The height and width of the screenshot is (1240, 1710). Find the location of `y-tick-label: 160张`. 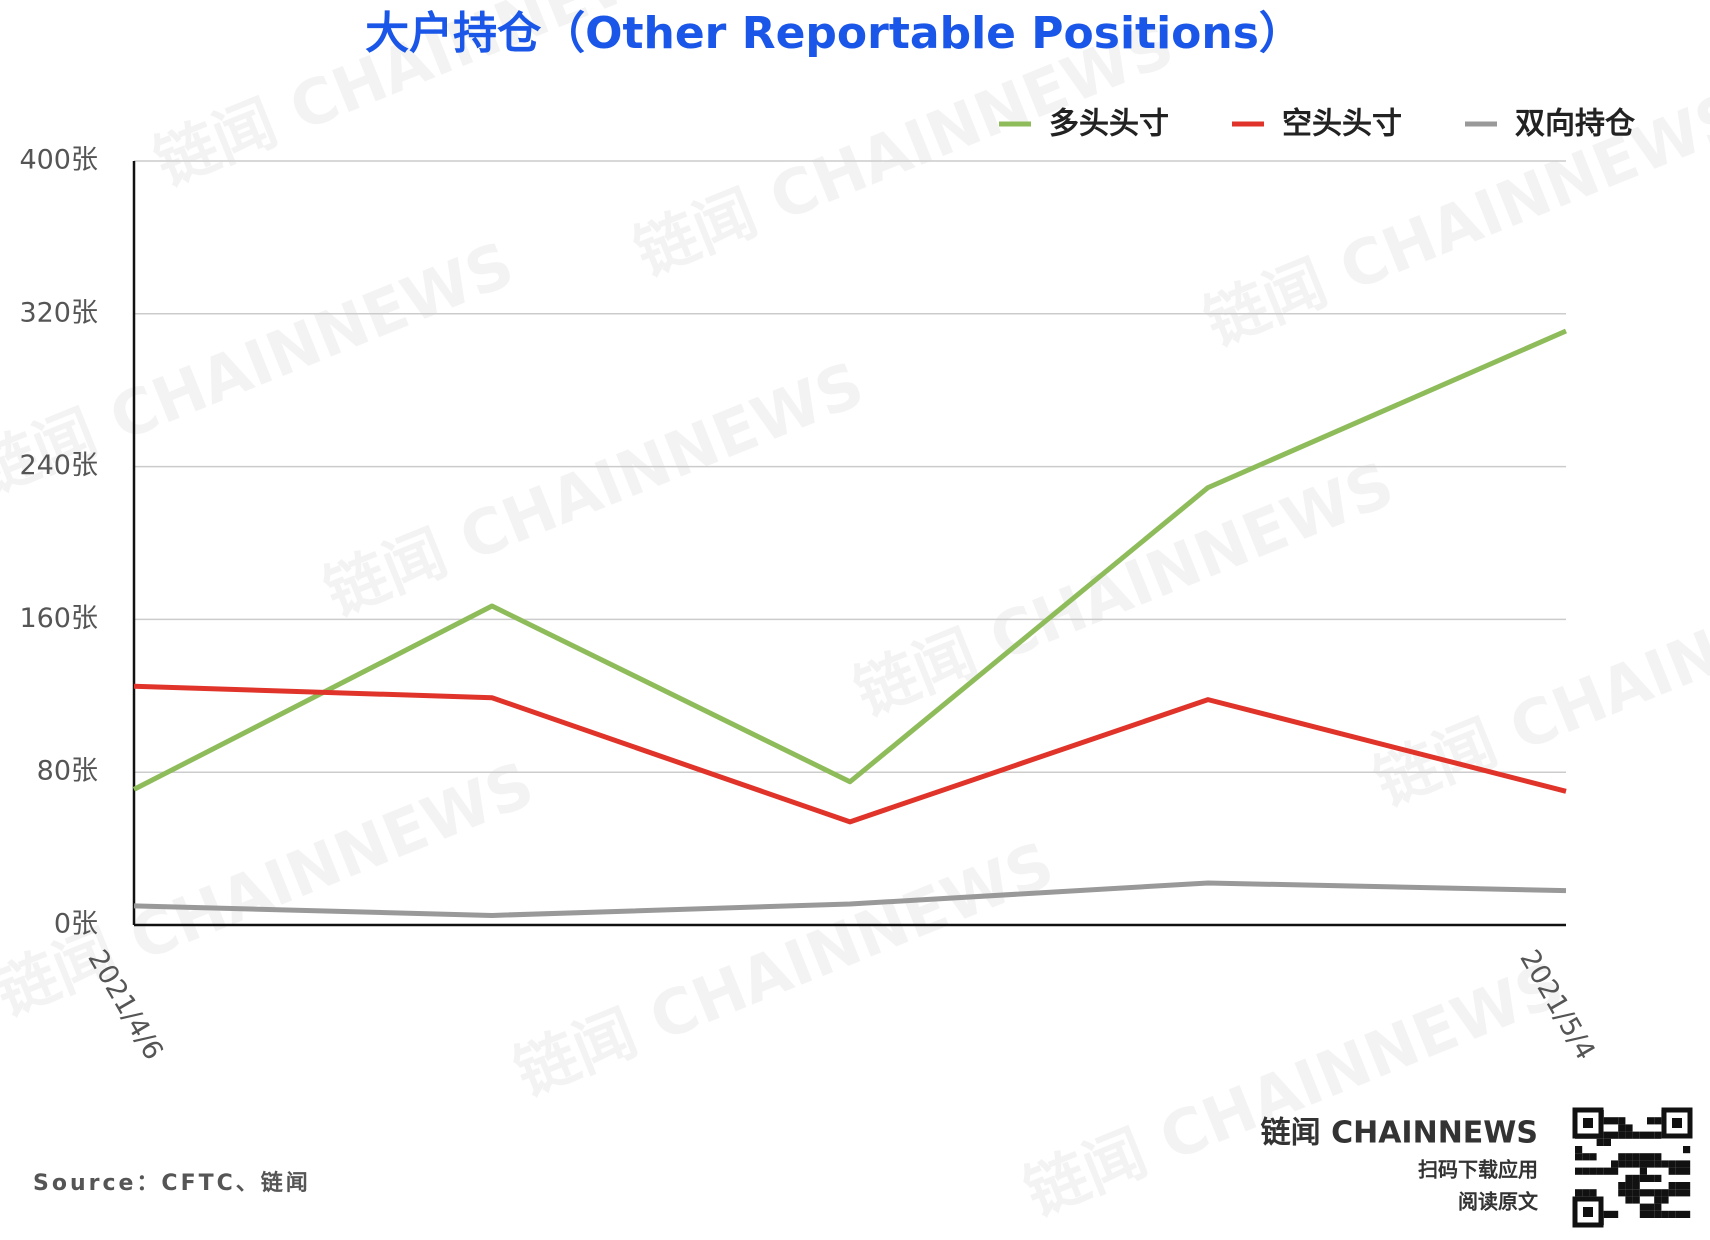

y-tick-label: 160张 is located at coordinates (58, 618).